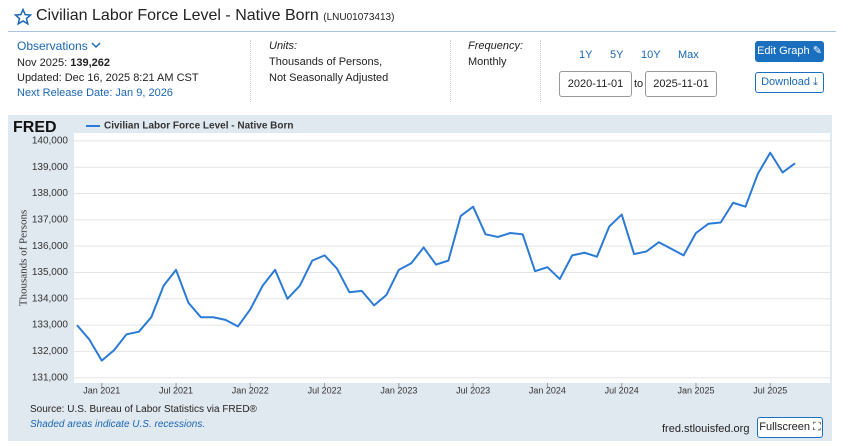 Image resolution: width=851 pixels, height=446 pixels. I want to click on fullscreen-button: Fullscreen ⛶, so click(790, 427).